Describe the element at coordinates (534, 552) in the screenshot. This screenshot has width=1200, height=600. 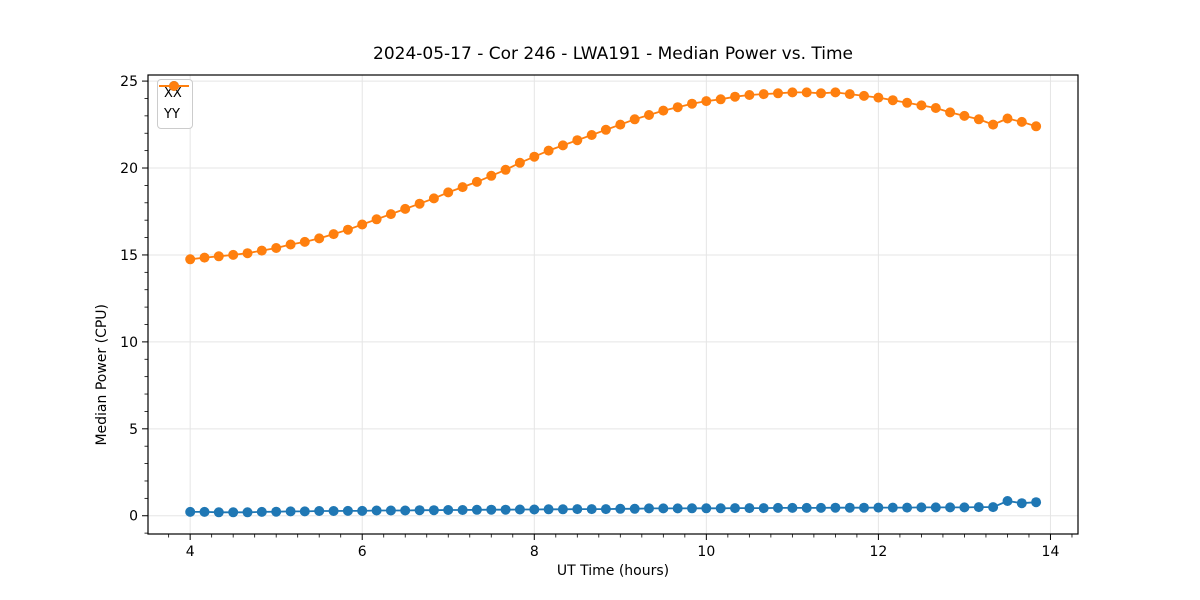
I see `x-tick-label: 8` at that location.